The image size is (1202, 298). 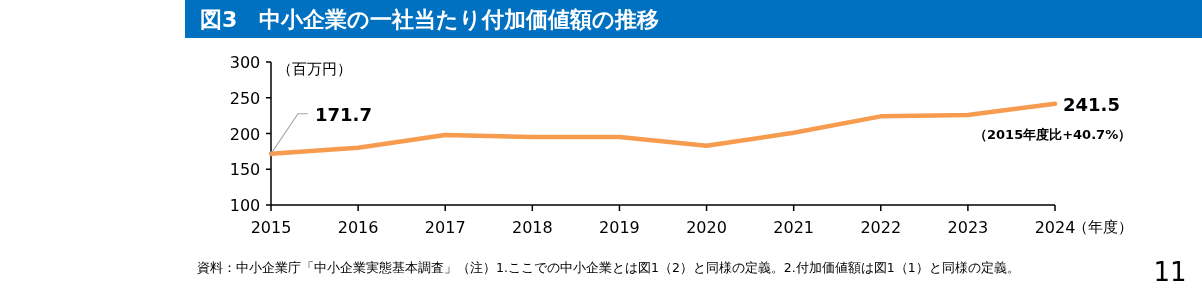 I want to click on annotation: （2015年度比+40.7%）, so click(x=1053, y=134).